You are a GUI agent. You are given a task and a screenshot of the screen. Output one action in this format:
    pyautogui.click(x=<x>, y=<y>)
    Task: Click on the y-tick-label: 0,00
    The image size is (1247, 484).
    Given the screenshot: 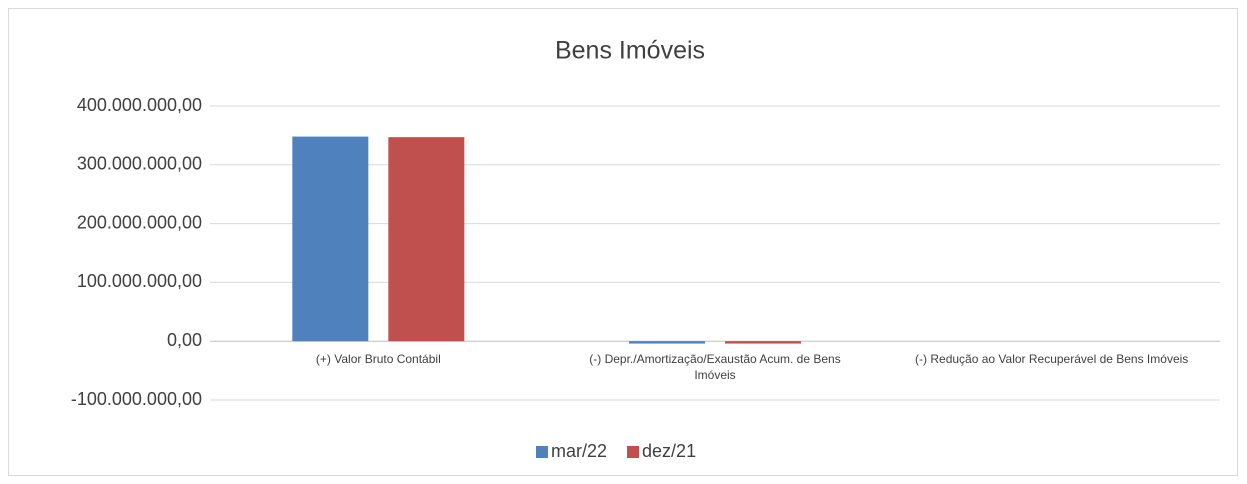 What is the action you would take?
    pyautogui.click(x=184, y=340)
    